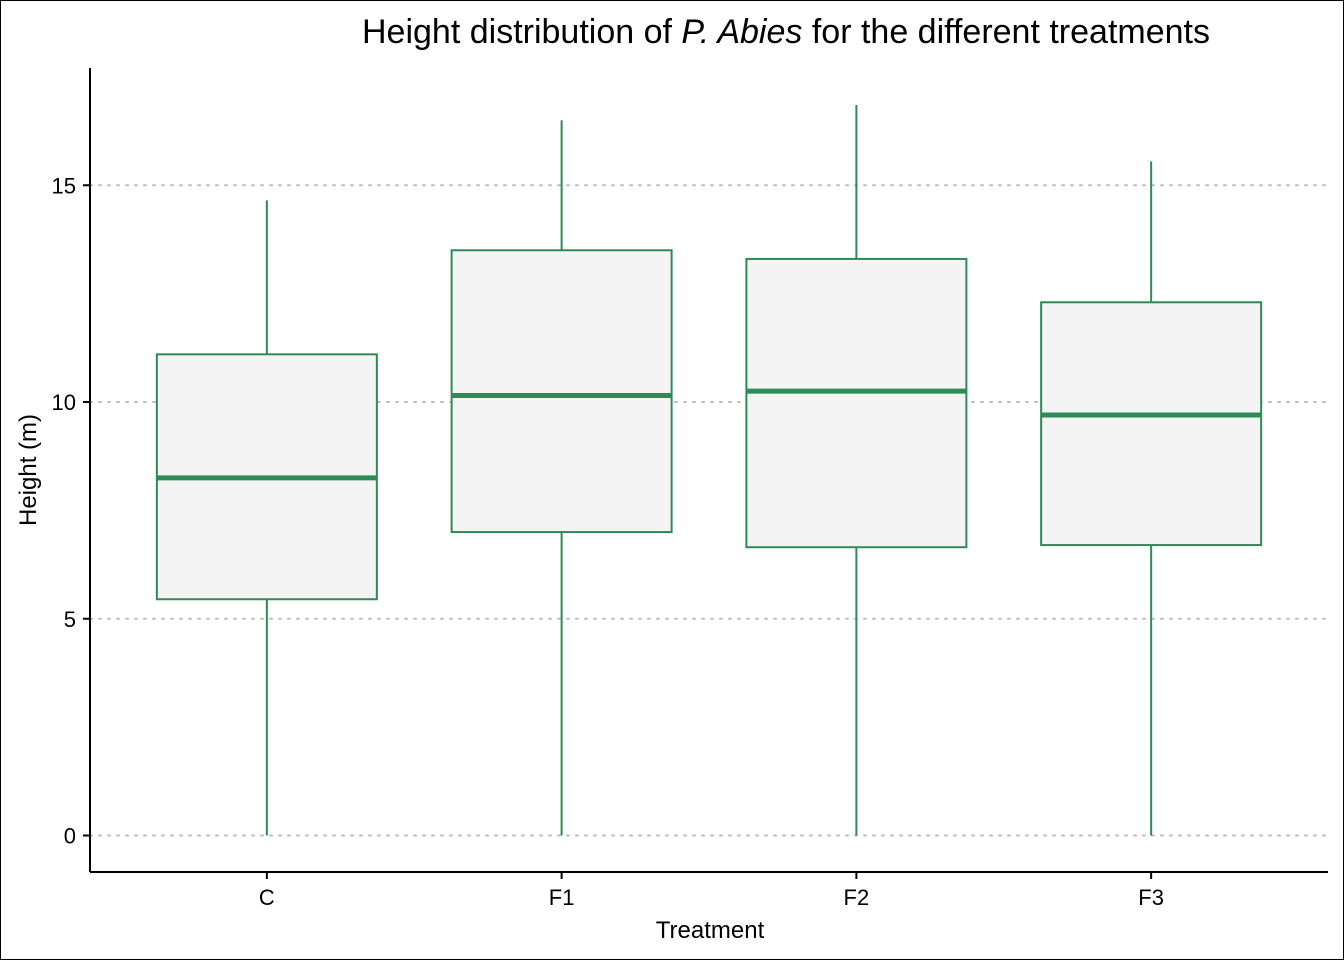 This screenshot has width=1344, height=960. What do you see at coordinates (70, 836) in the screenshot?
I see `y-tick-label-0: 0` at bounding box center [70, 836].